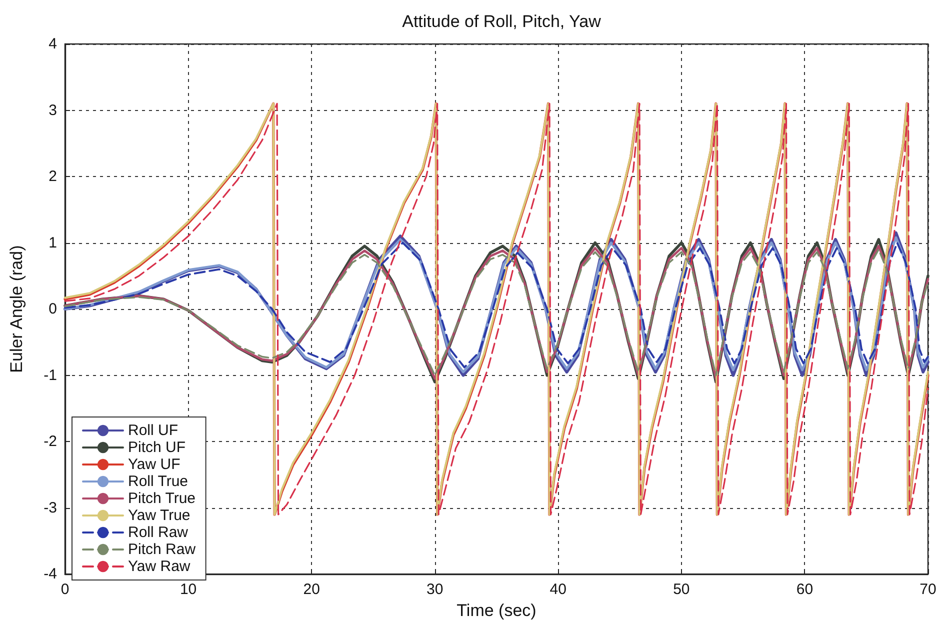 This screenshot has height=624, width=941. What do you see at coordinates (50, 441) in the screenshot?
I see `y-tick-label: -2` at bounding box center [50, 441].